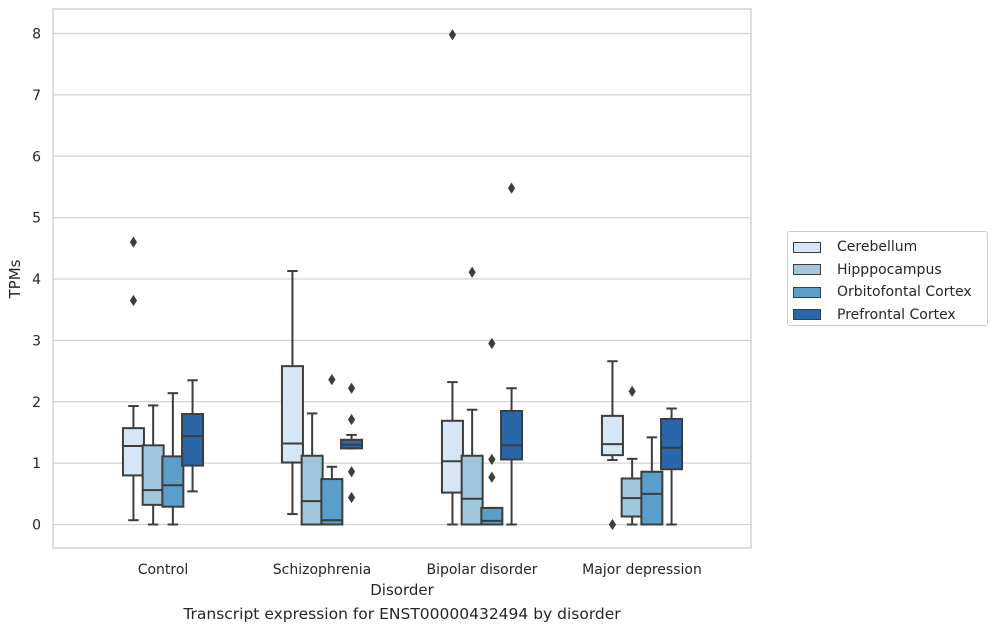  I want to click on legend-label: Orbitofontal Cortex, so click(904, 292).